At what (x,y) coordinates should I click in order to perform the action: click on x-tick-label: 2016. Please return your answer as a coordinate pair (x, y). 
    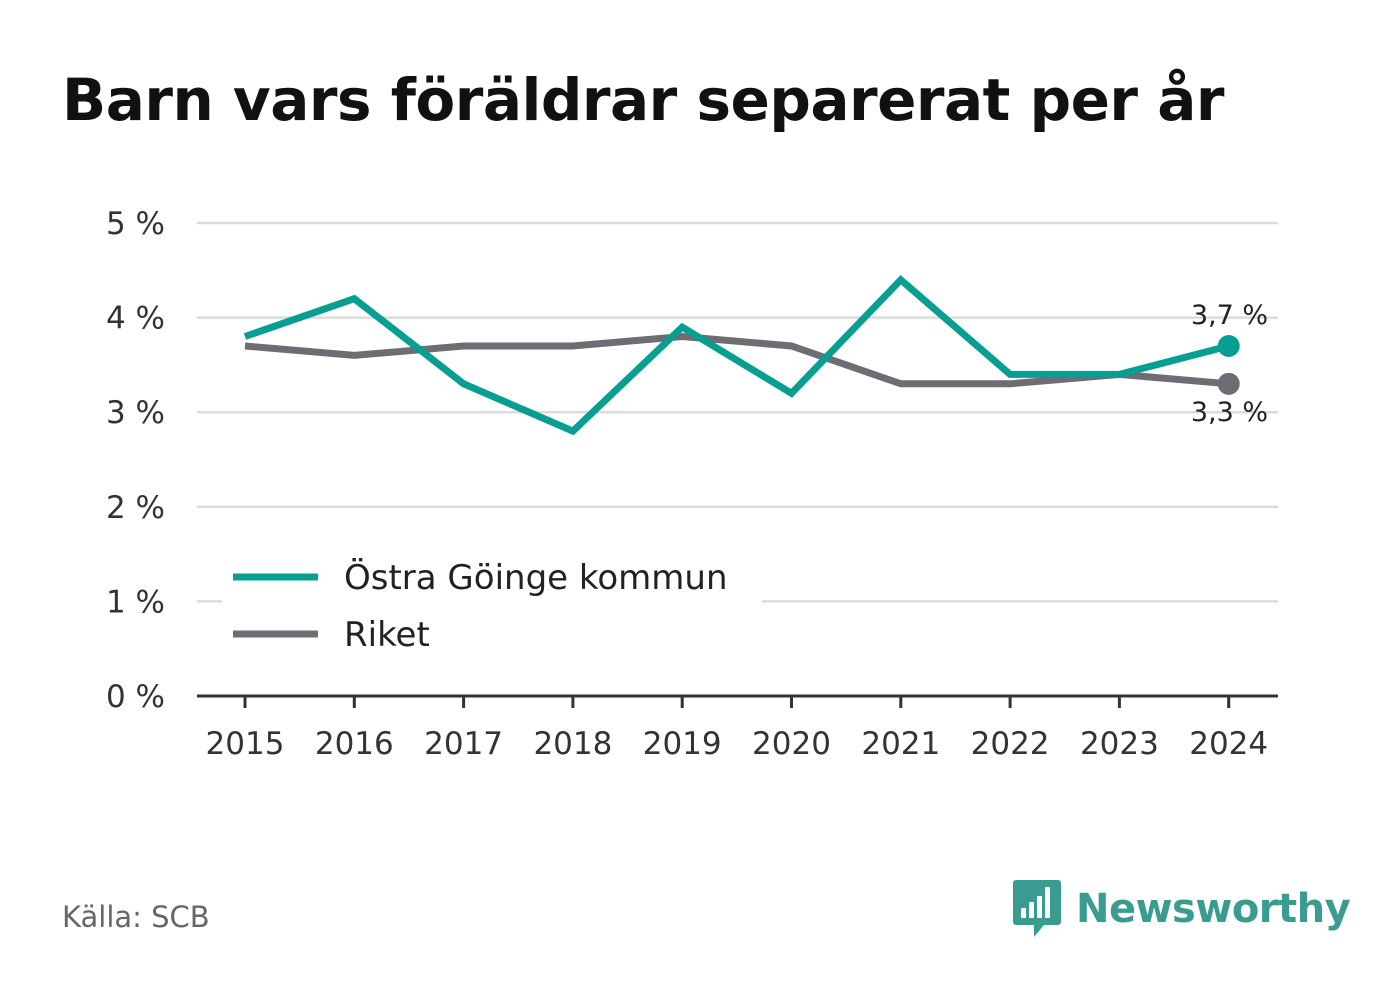
    Looking at the image, I should click on (354, 744).